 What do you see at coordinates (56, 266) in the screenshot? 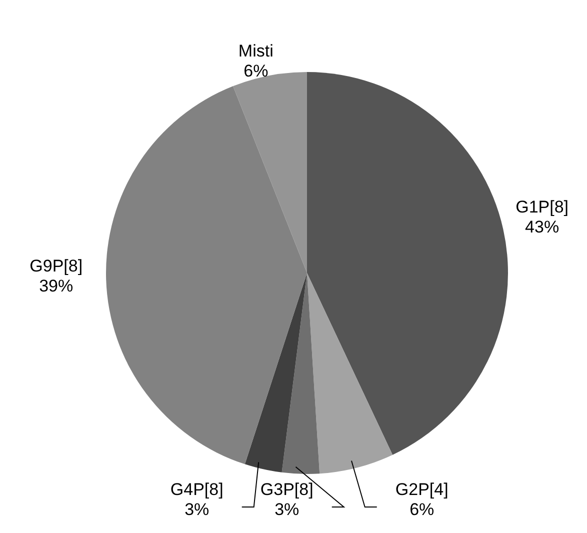
I see `slice-label: G9P[8]` at bounding box center [56, 266].